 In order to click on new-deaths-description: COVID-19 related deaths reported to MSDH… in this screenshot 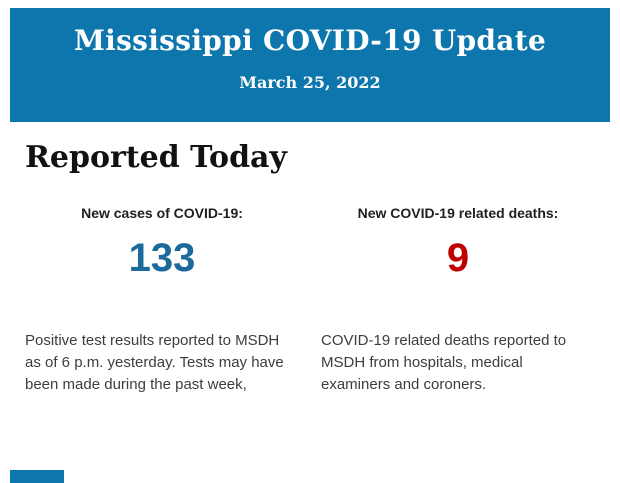, I will do `click(444, 362)`.